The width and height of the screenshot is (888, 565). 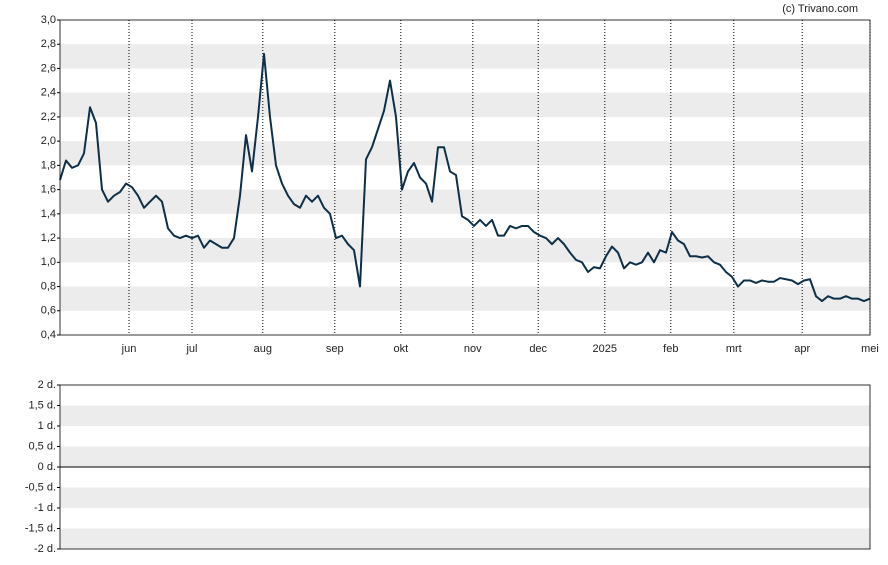 What do you see at coordinates (48, 238) in the screenshot?
I see `y-tick-label: 1,2` at bounding box center [48, 238].